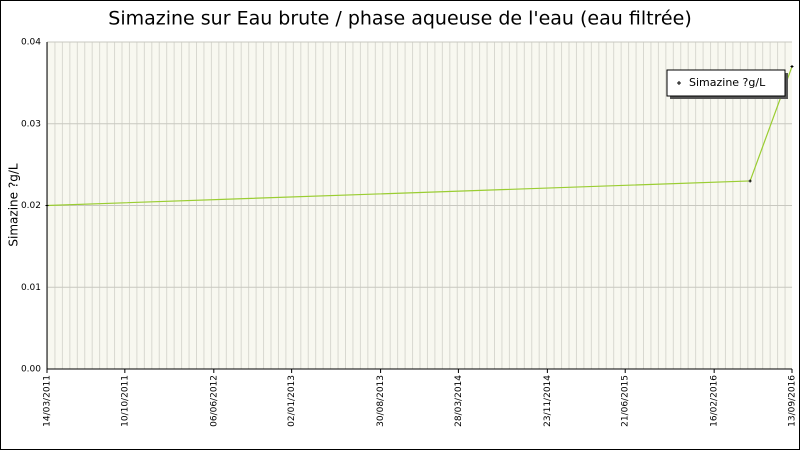 This screenshot has width=800, height=450. Describe the element at coordinates (292, 401) in the screenshot. I see `x-tick-label: 02/01/2013` at that location.